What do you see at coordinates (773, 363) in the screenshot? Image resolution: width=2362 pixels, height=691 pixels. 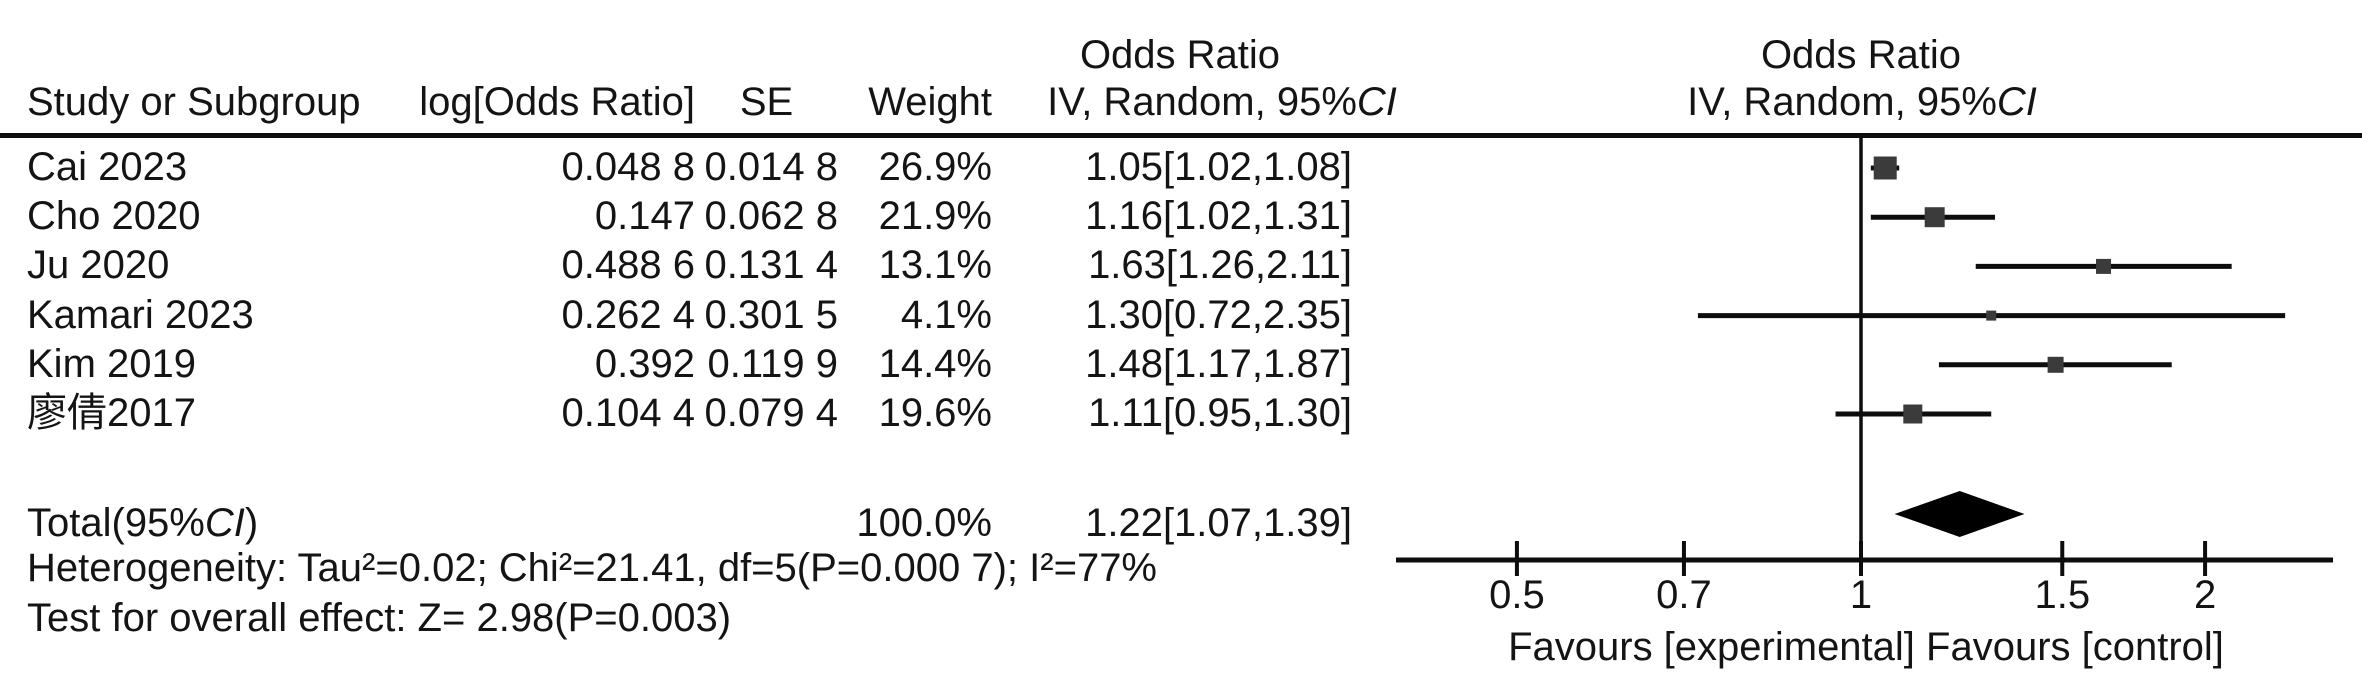 I see `cell-se: 0.119 9` at bounding box center [773, 363].